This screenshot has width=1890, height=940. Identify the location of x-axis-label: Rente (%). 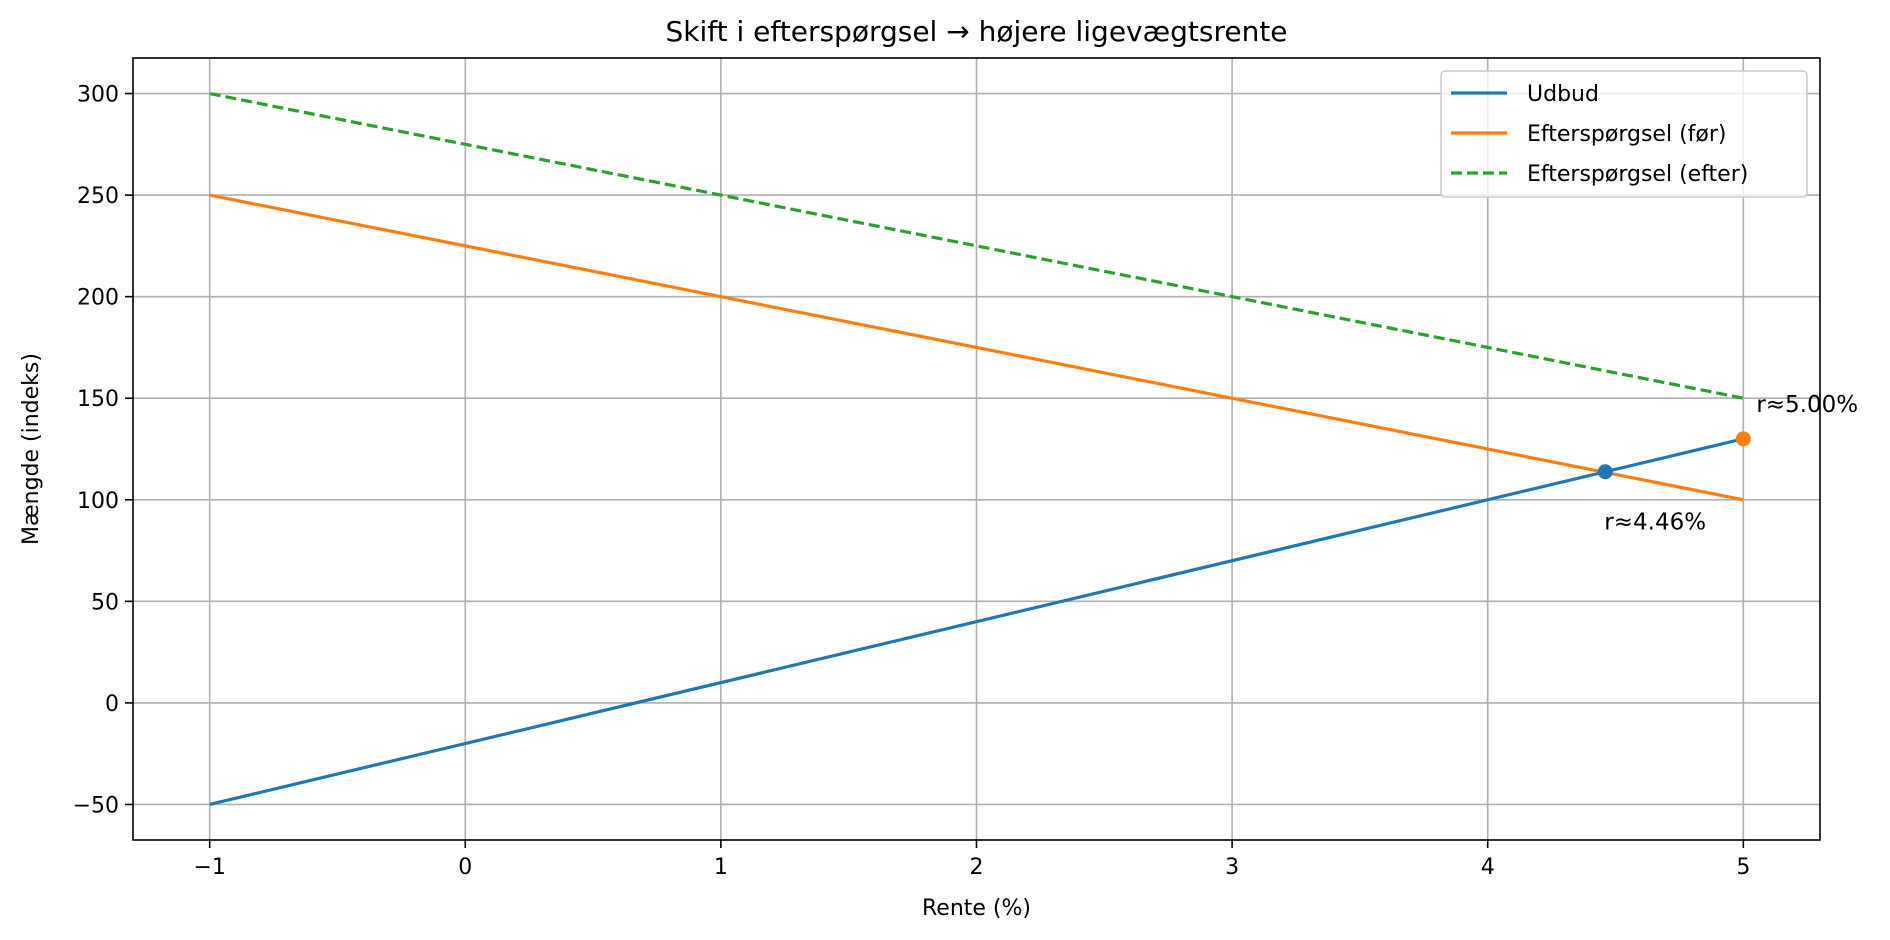
(976, 908).